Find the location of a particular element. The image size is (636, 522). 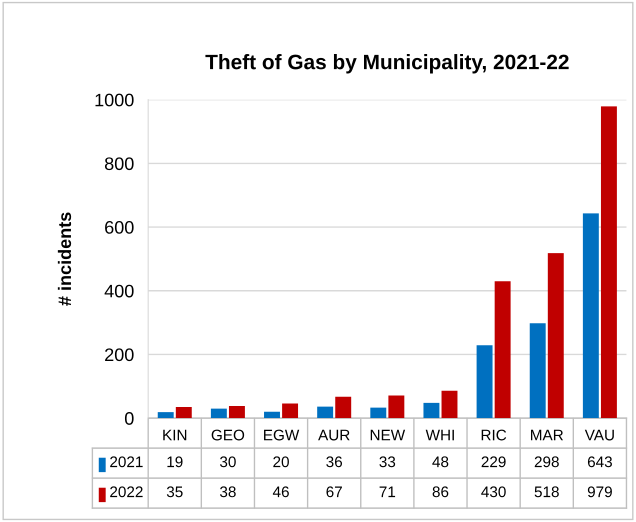

y-tick-label: 800 is located at coordinates (119, 163).